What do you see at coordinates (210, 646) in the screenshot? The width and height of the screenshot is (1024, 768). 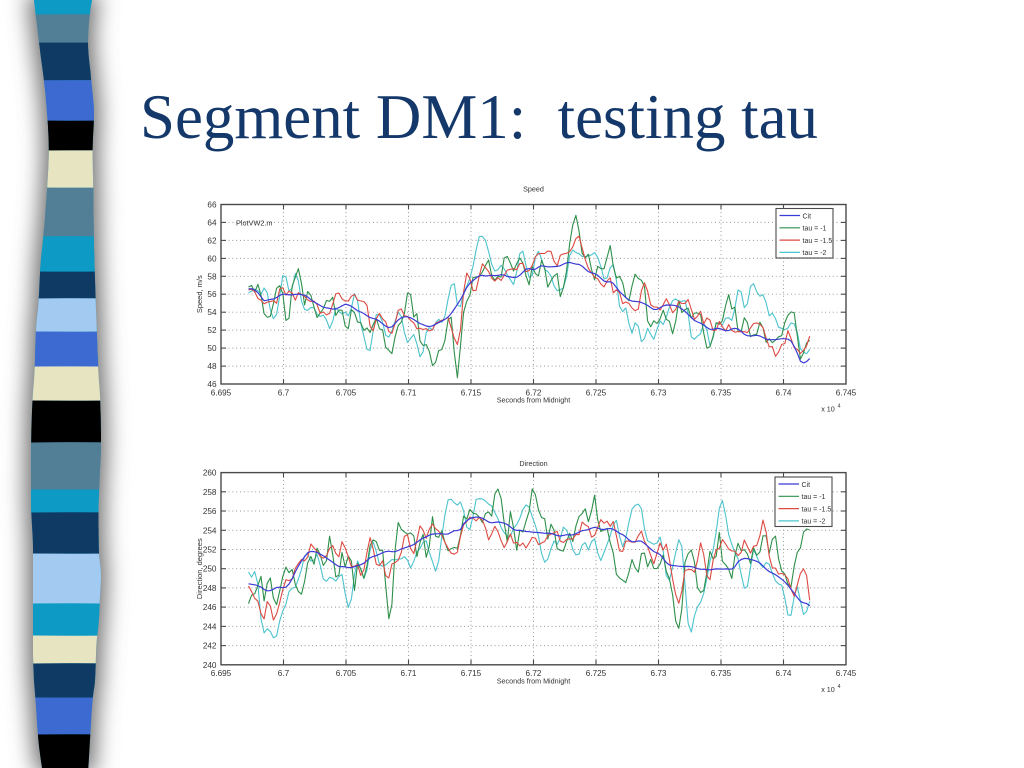 I see `svg-text: 242` at bounding box center [210, 646].